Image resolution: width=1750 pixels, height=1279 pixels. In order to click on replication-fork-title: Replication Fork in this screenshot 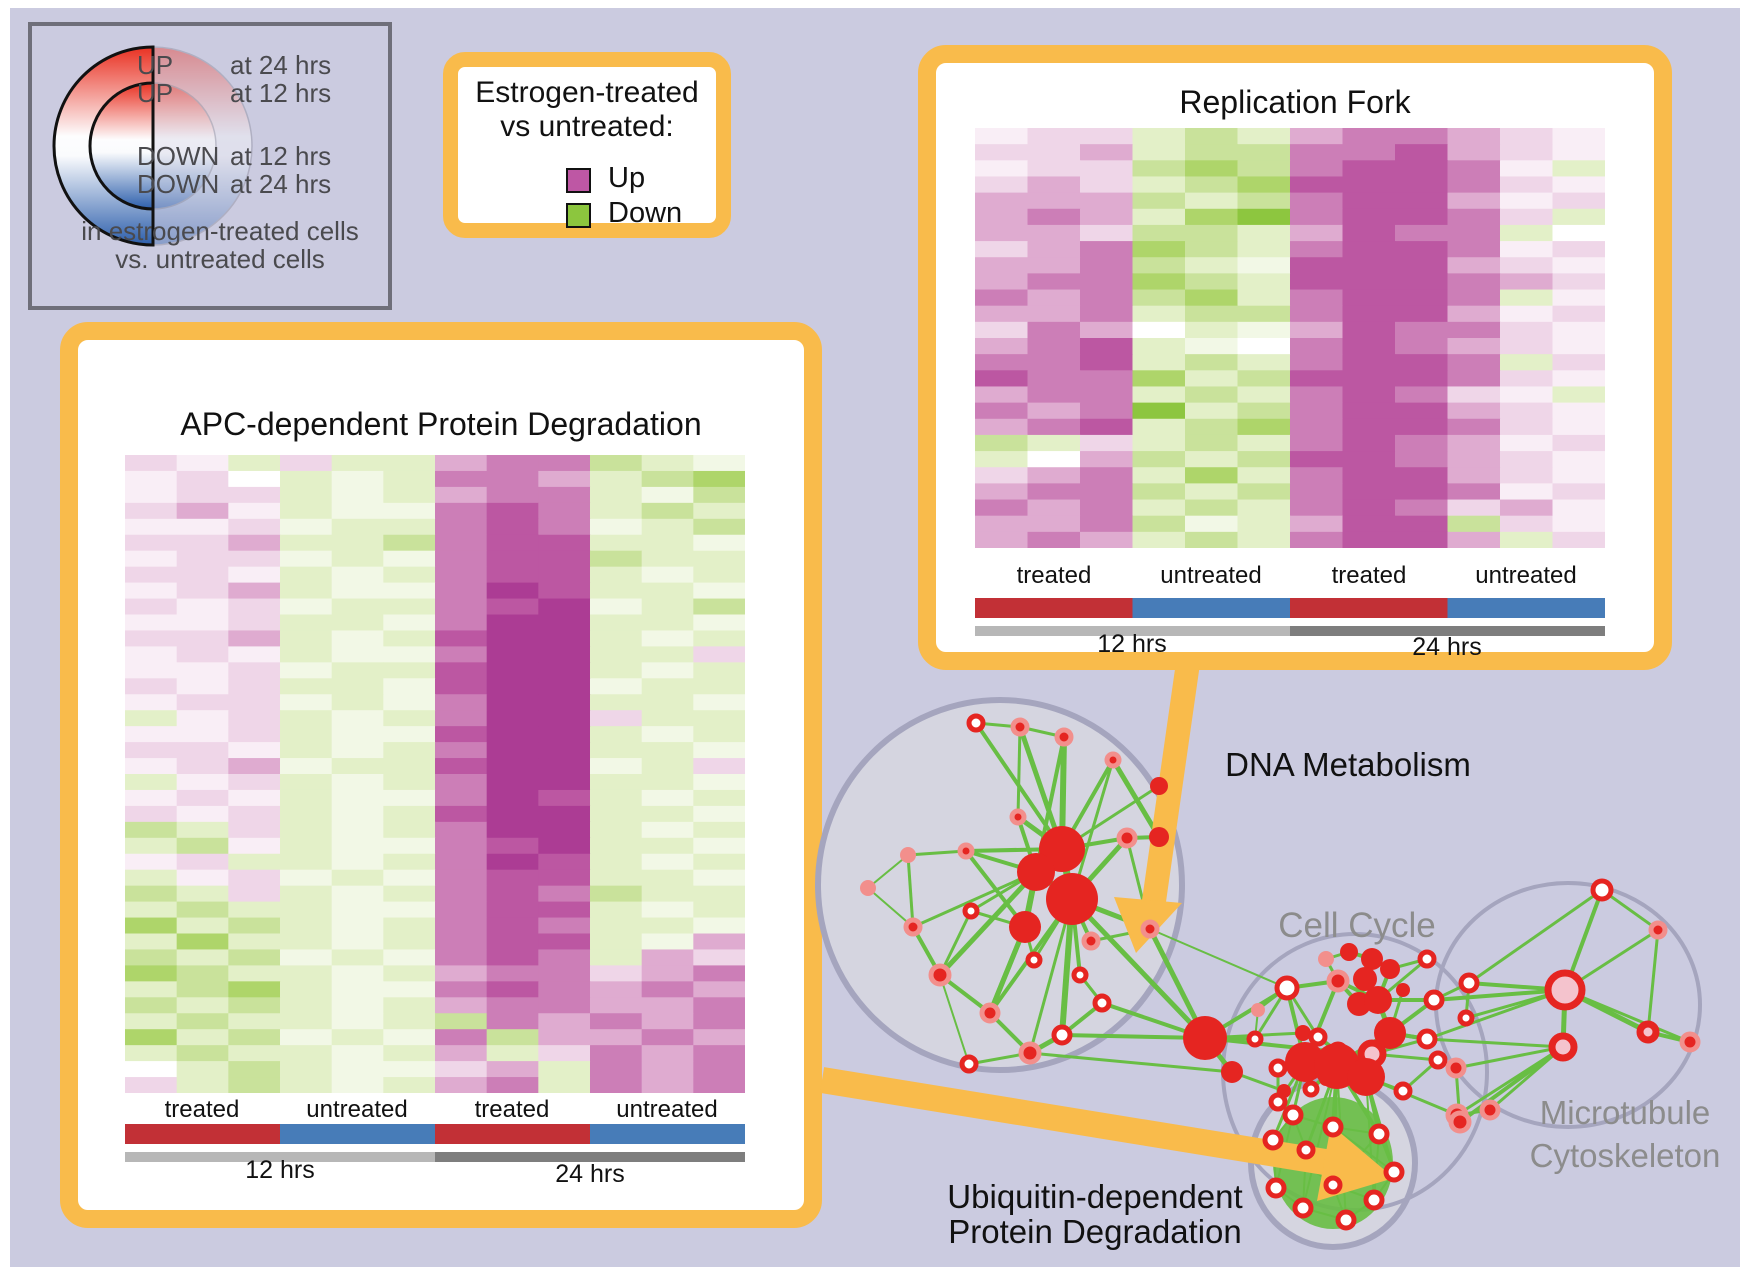, I will do `click(1295, 102)`.